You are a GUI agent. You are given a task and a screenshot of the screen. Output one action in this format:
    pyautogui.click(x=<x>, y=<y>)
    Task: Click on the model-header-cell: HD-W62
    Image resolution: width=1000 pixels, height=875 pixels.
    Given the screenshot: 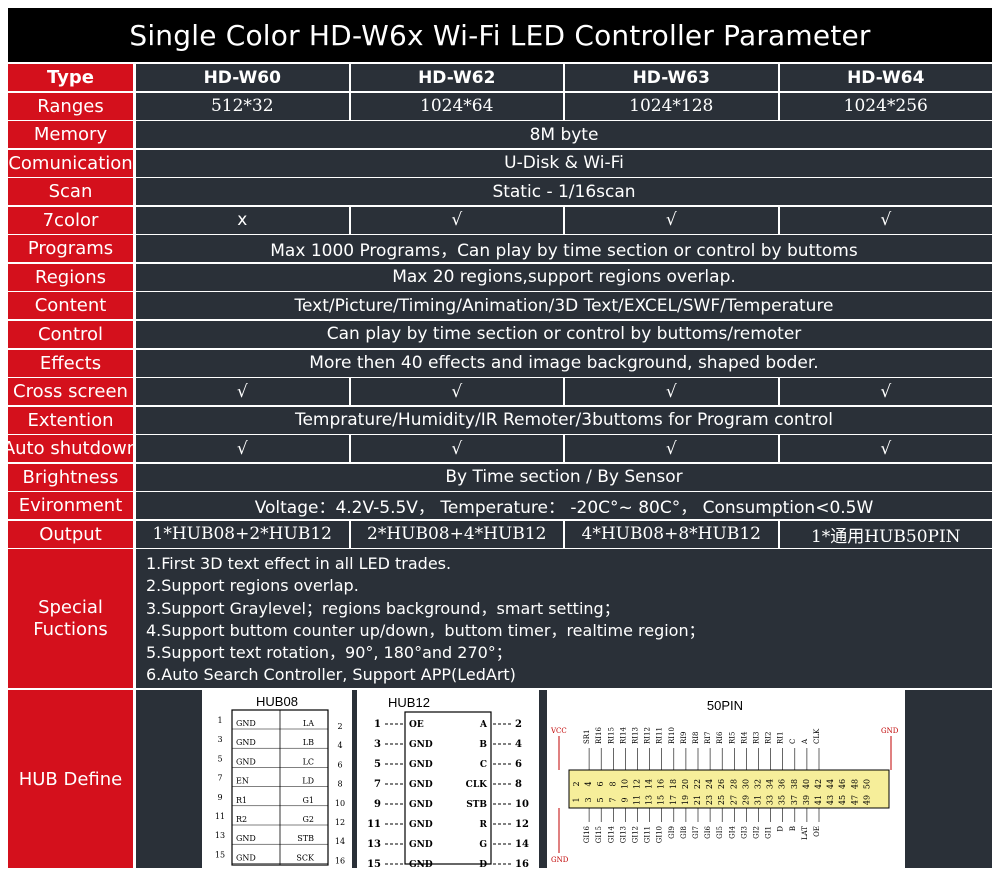 What is the action you would take?
    pyautogui.click(x=458, y=77)
    